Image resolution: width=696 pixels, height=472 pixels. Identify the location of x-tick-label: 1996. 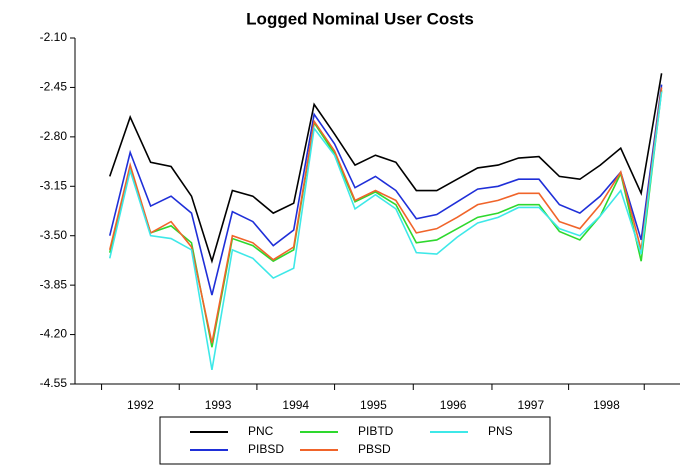
(453, 405).